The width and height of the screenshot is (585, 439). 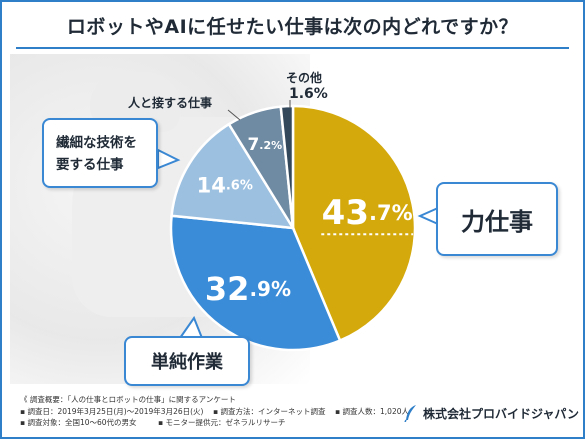 I want to click on pie-slice-simple, so click(x=255, y=283).